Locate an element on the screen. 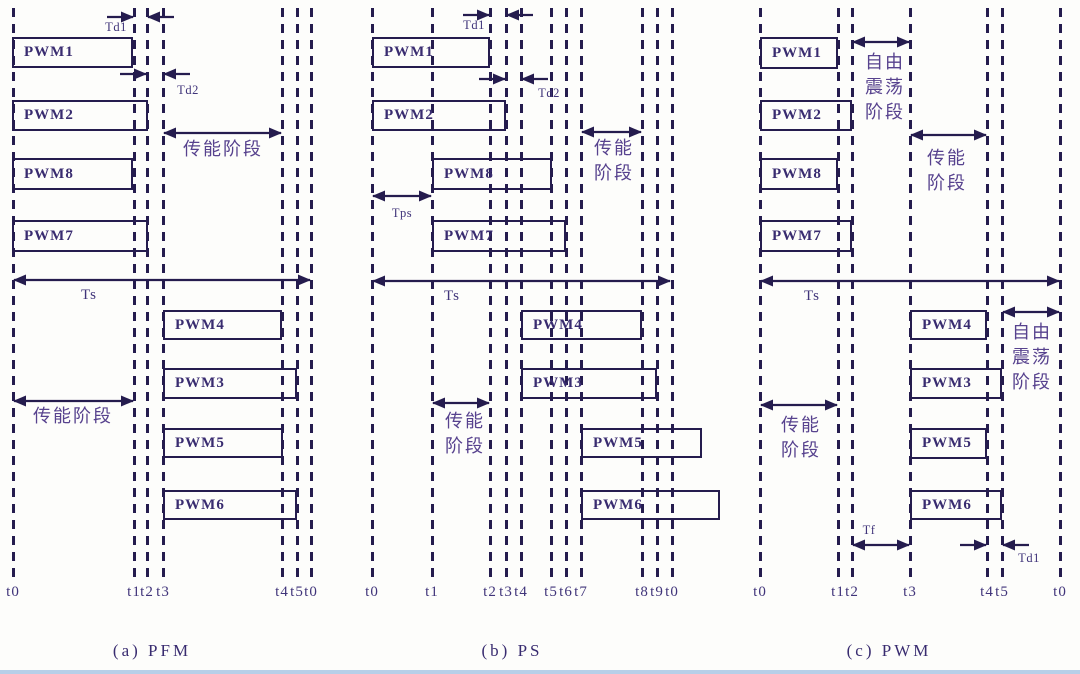 The image size is (1080, 674). panel-ps-ts-label: Ts is located at coordinates (452, 296).